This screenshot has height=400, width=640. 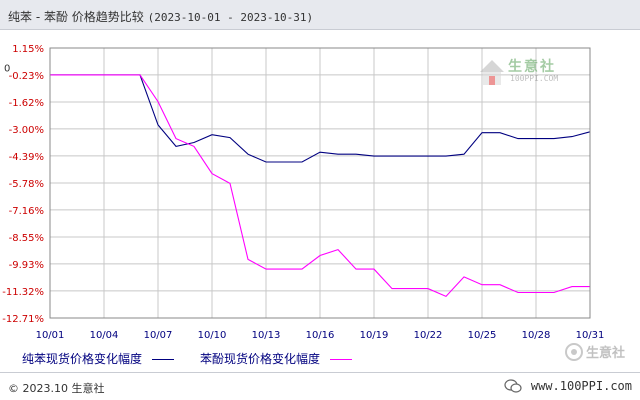 What do you see at coordinates (532, 67) in the screenshot?
I see `watermark-brand: 生意社` at bounding box center [532, 67].